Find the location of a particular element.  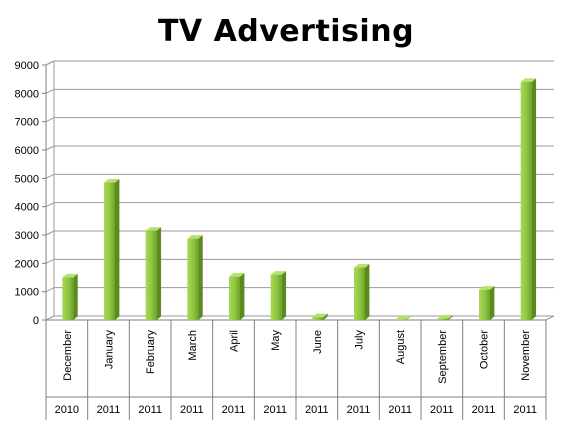

y-tick-label: 2000 is located at coordinates (27, 264).